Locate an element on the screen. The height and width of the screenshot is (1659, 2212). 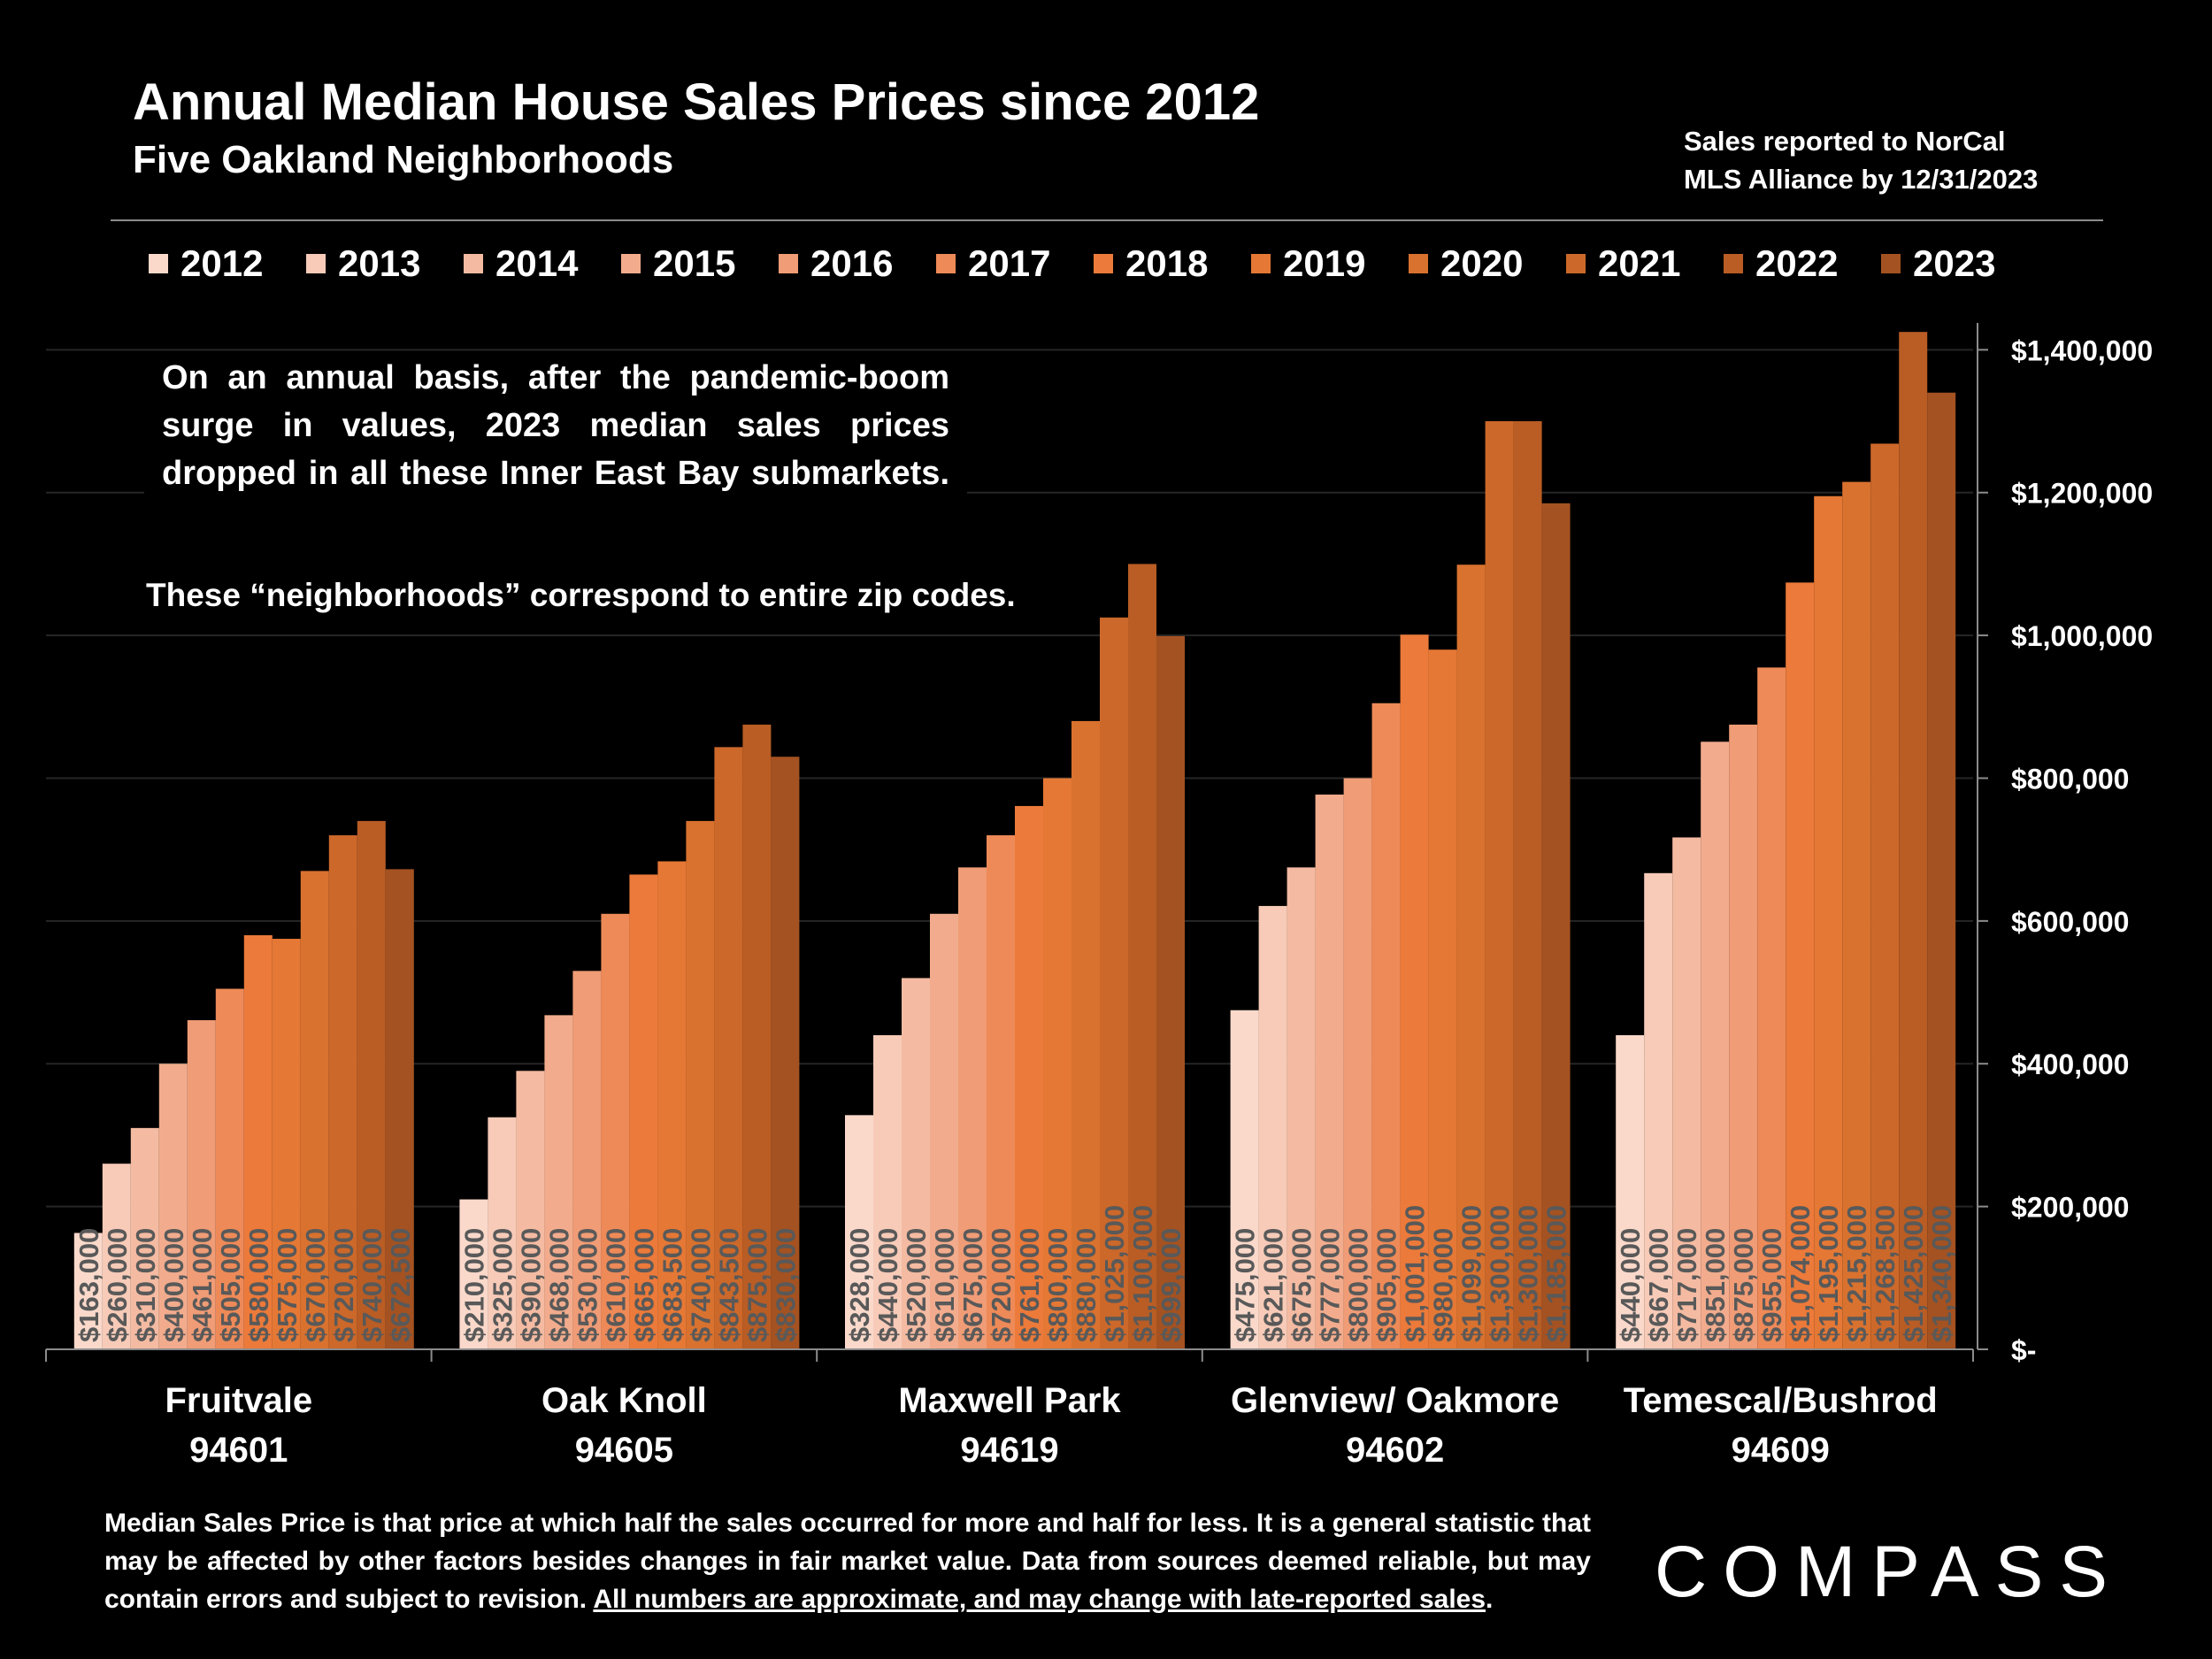
data-label: $1,074,000 is located at coordinates (1801, 1274).